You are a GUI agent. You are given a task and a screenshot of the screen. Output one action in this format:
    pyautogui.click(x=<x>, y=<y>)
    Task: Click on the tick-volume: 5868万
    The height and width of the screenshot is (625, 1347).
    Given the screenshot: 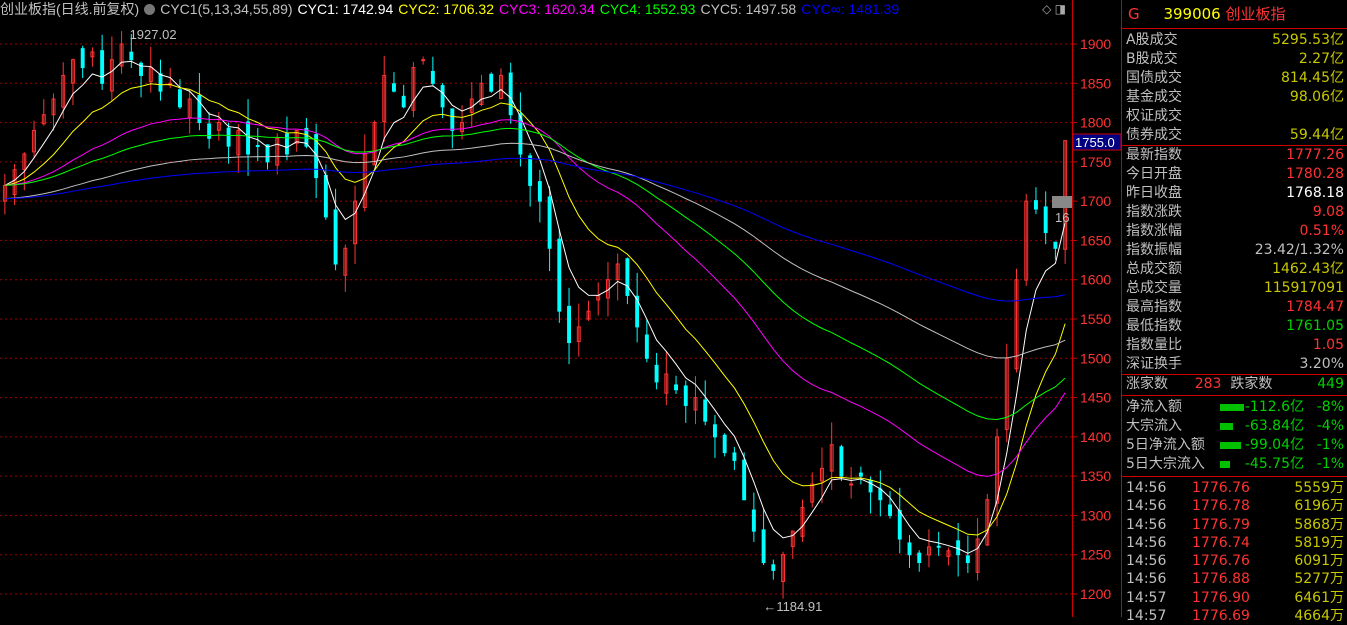 What is the action you would take?
    pyautogui.click(x=1319, y=524)
    